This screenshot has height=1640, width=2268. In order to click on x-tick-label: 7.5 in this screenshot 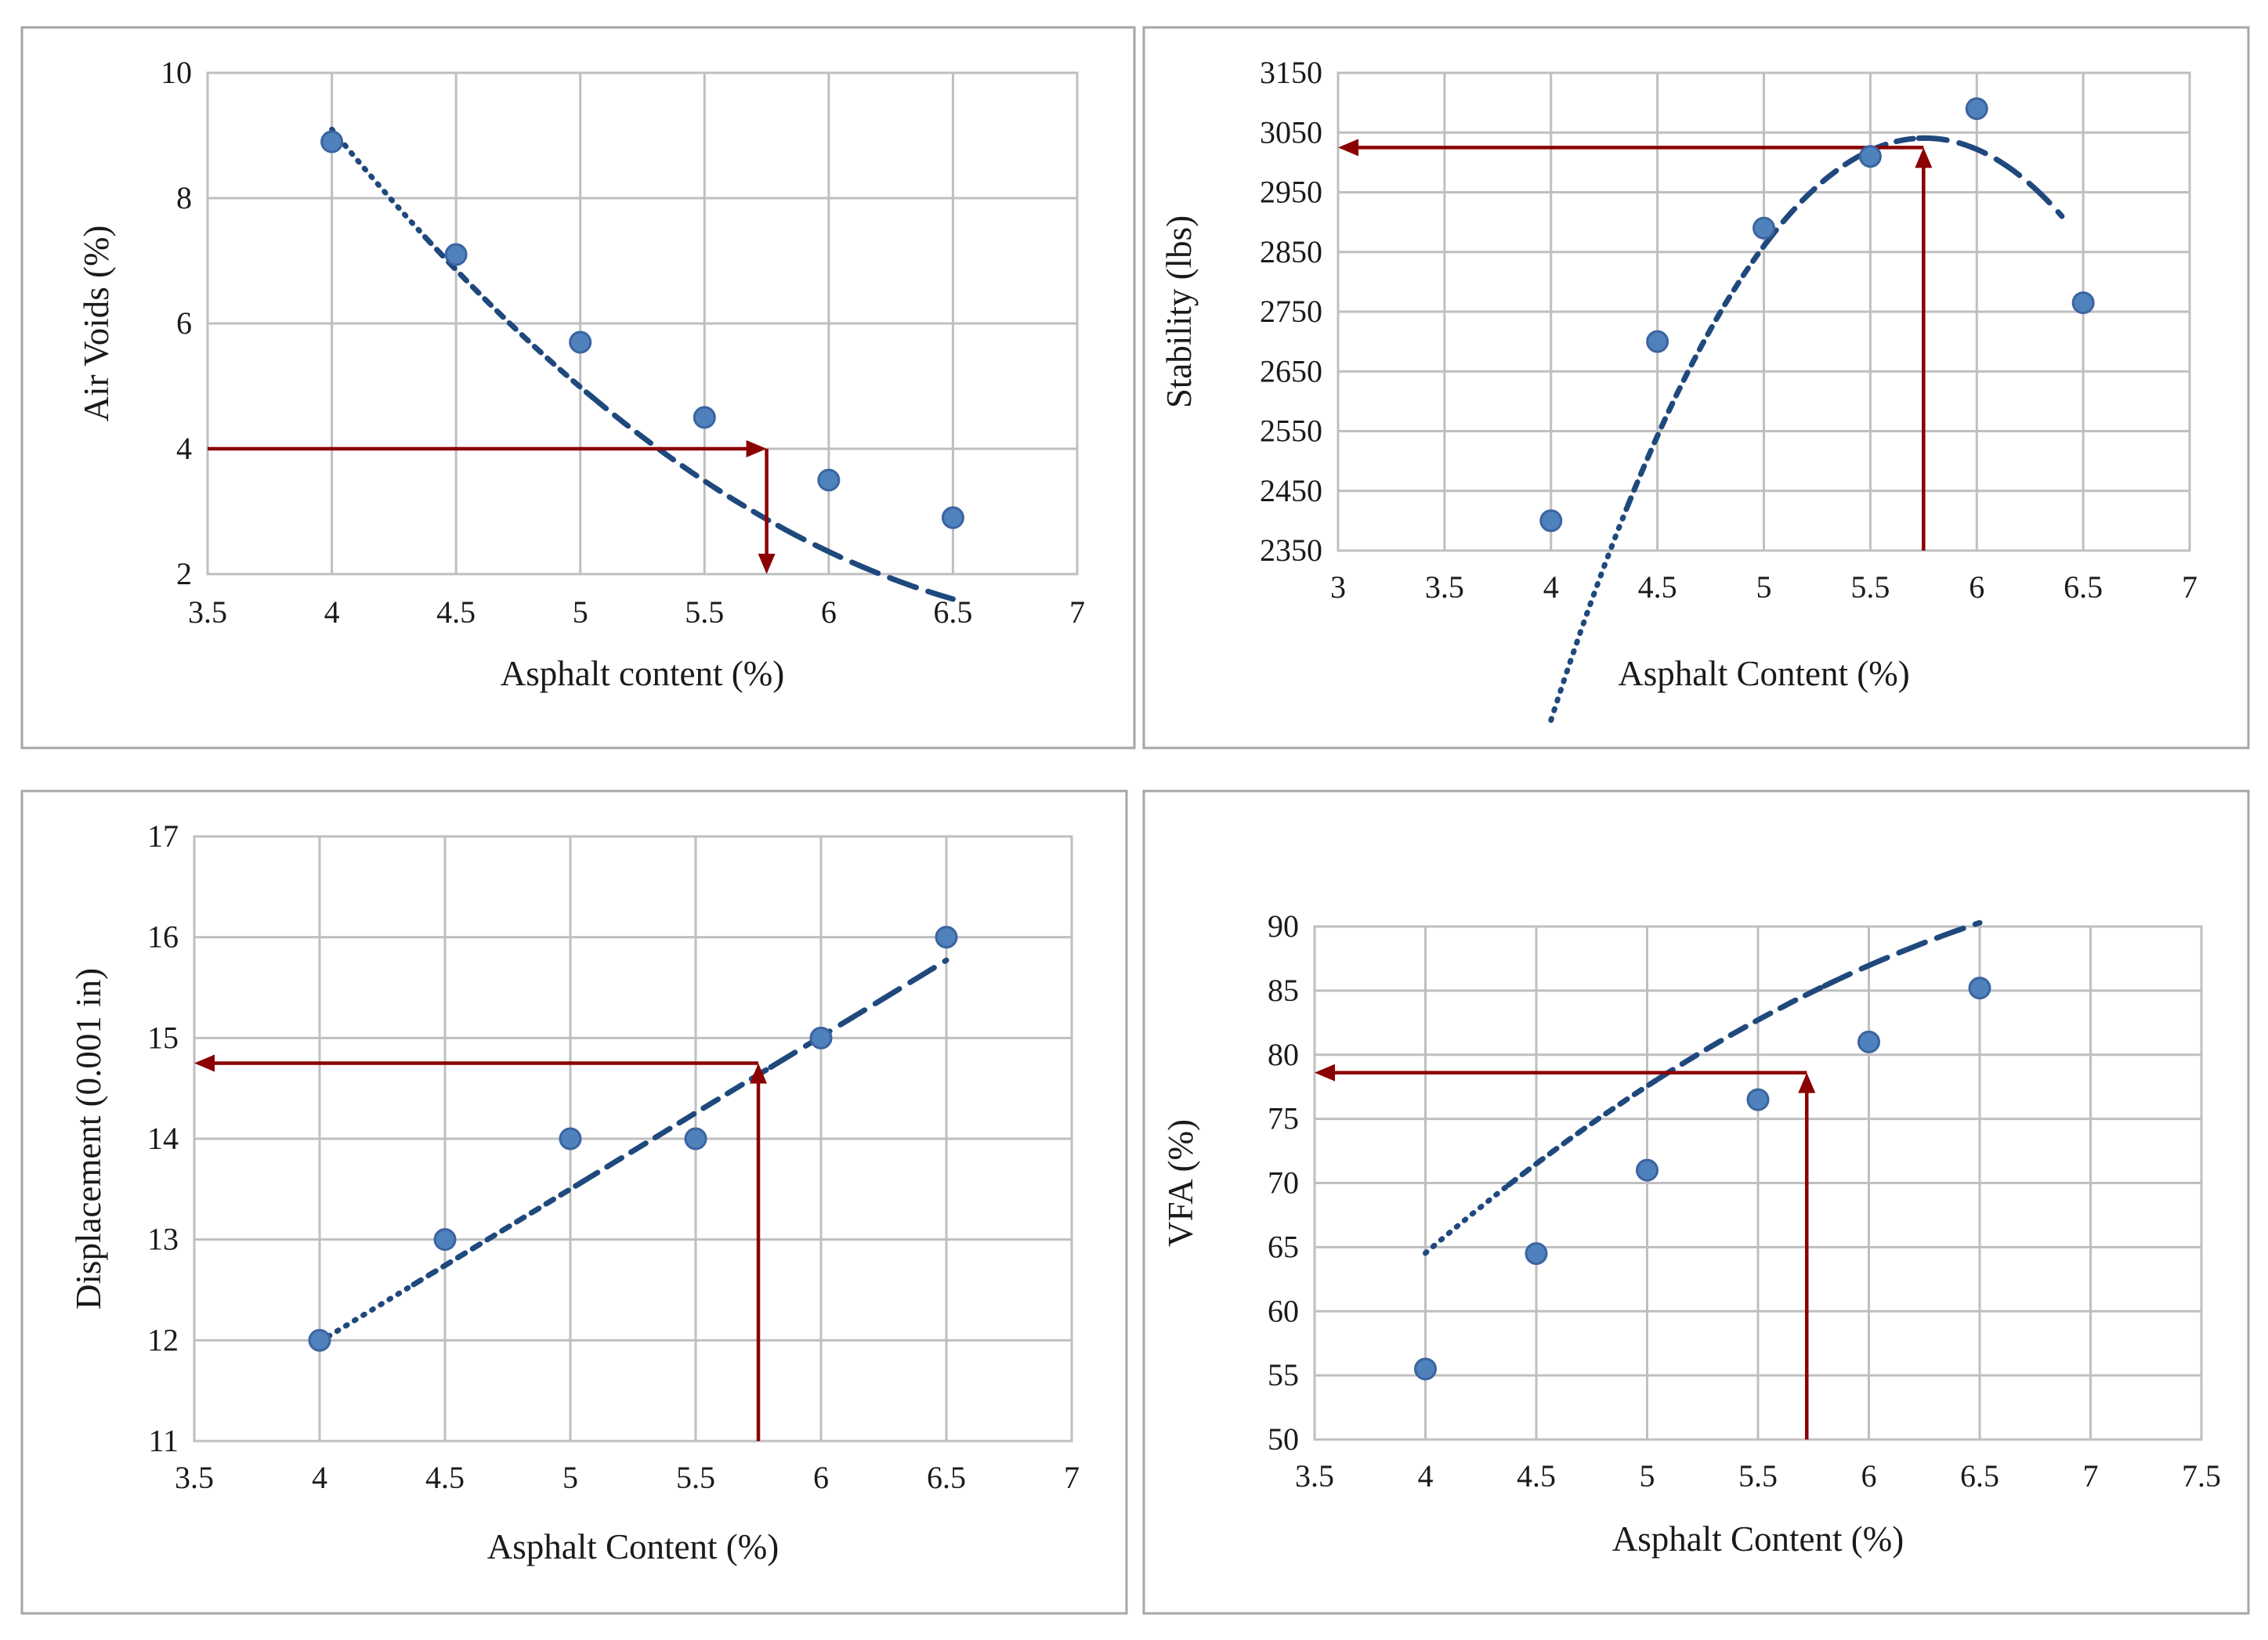, I will do `click(2202, 1476)`.